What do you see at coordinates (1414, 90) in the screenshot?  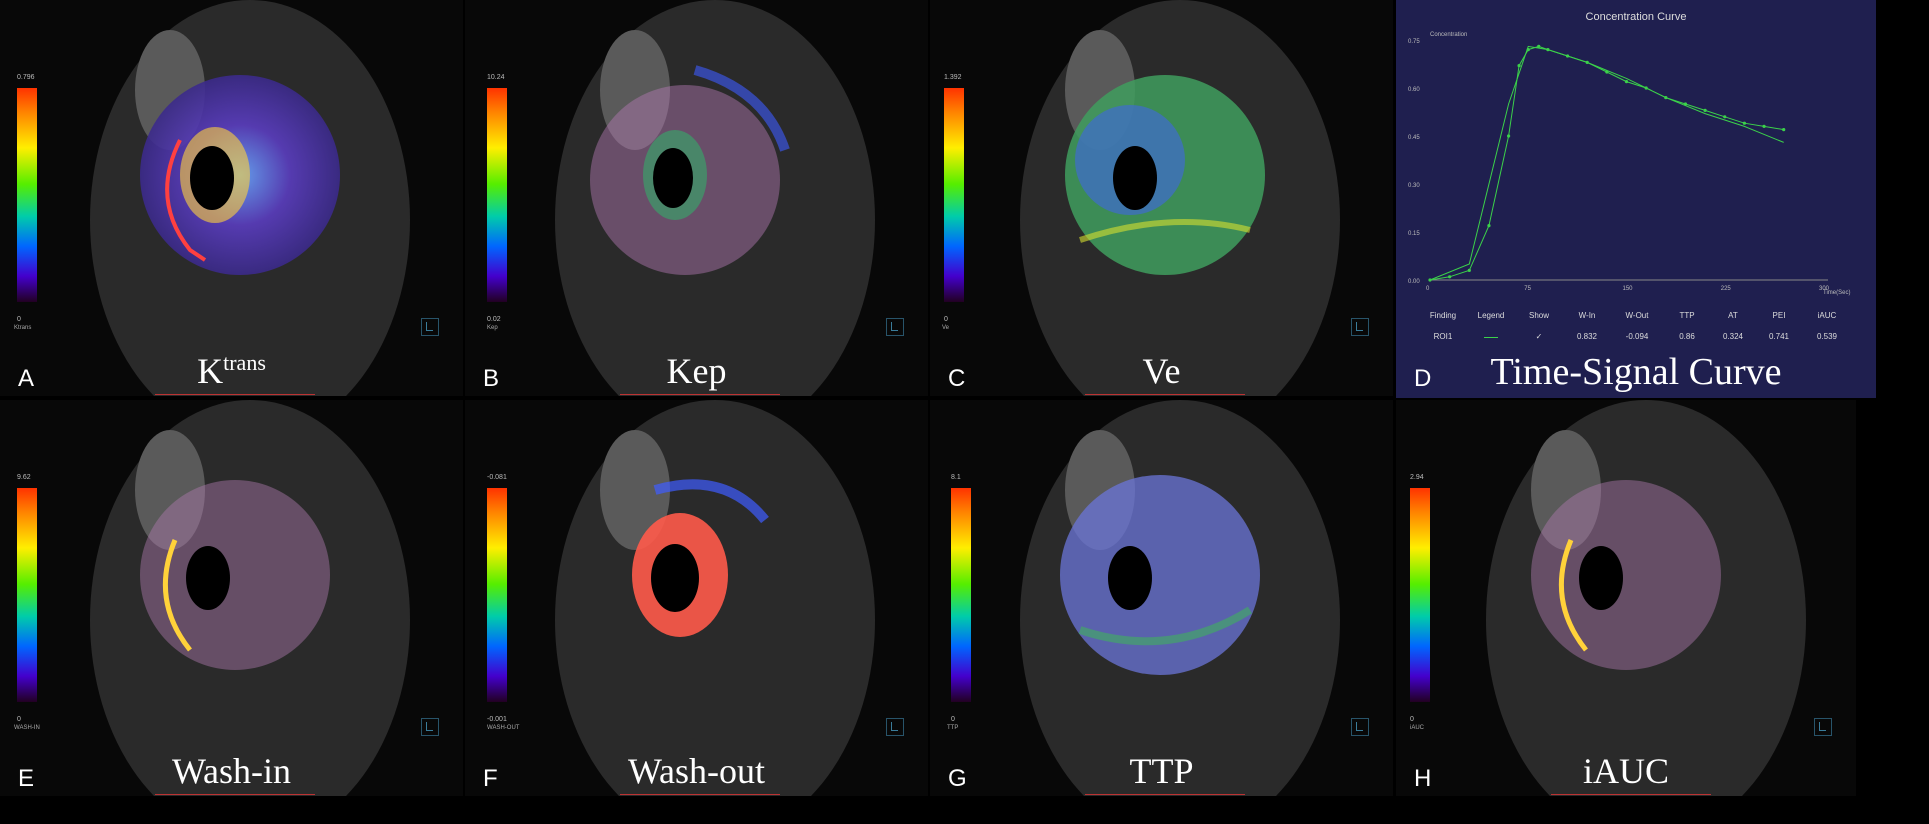 I see `y-tick-label: 0.60` at bounding box center [1414, 90].